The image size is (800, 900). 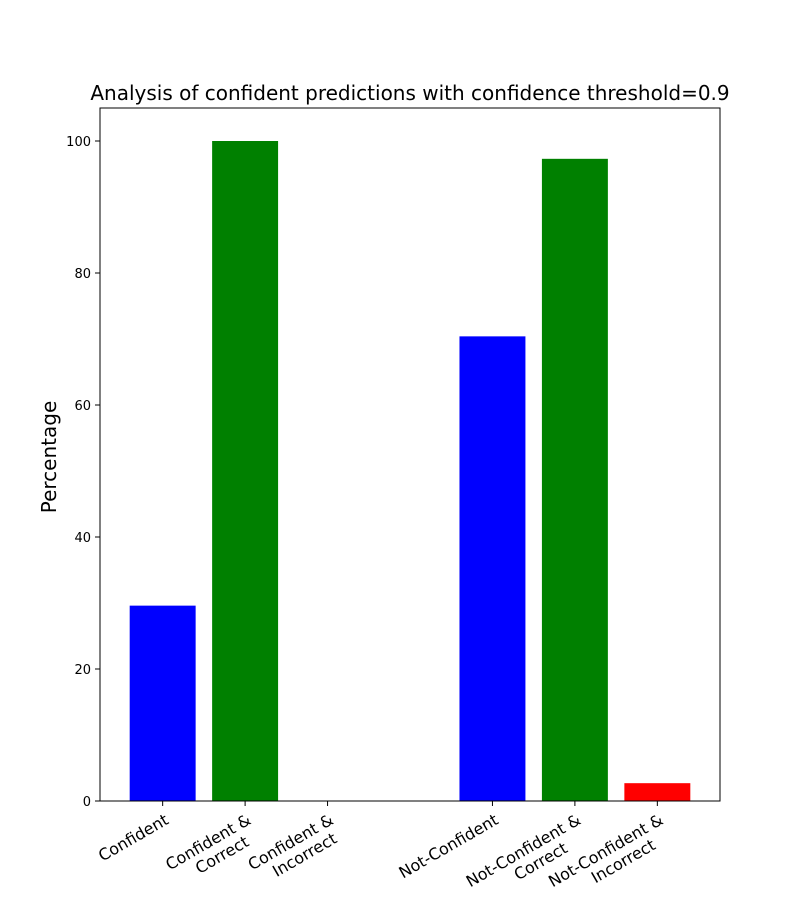 I want to click on y-tick-label-0: 0, so click(x=87, y=802).